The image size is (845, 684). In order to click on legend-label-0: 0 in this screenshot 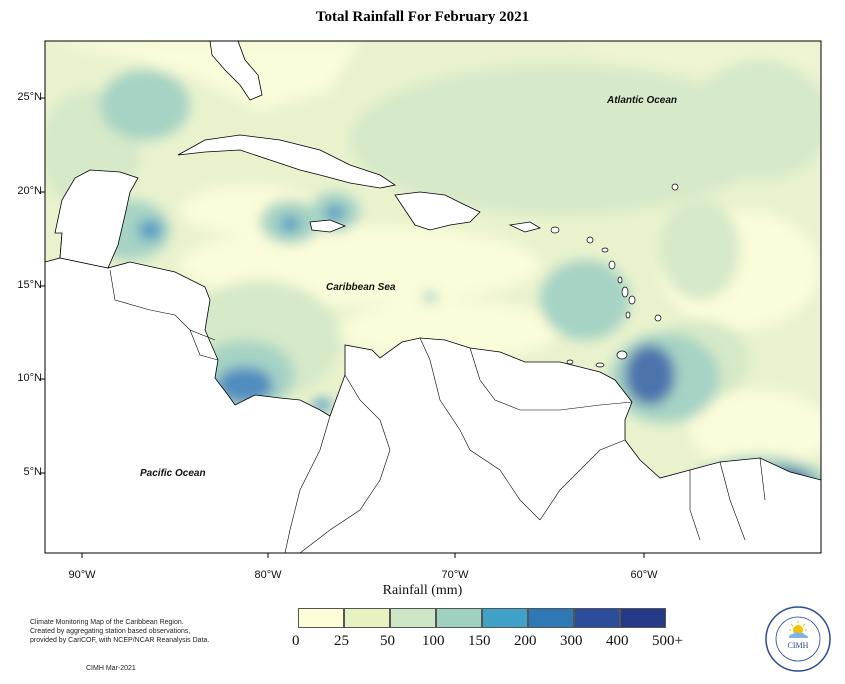, I will do `click(296, 641)`.